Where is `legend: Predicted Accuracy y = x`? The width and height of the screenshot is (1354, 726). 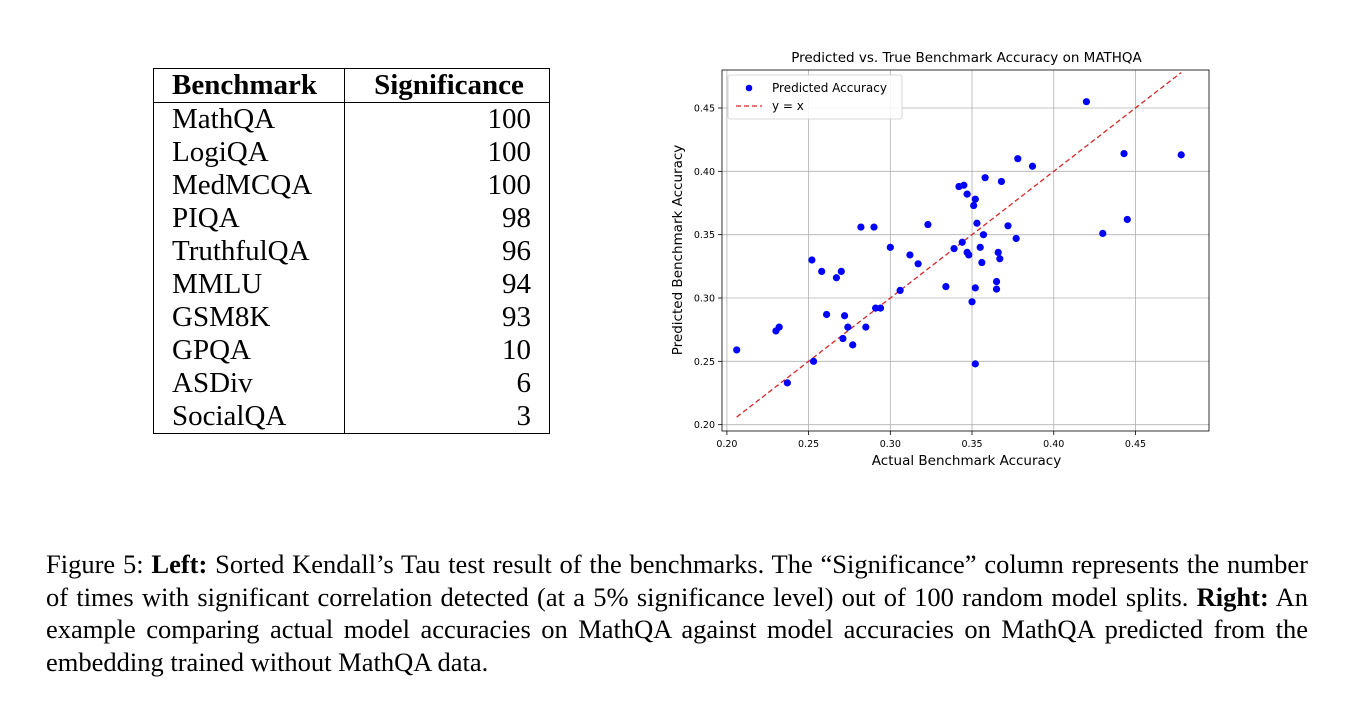 legend: Predicted Accuracy y = x is located at coordinates (815, 97).